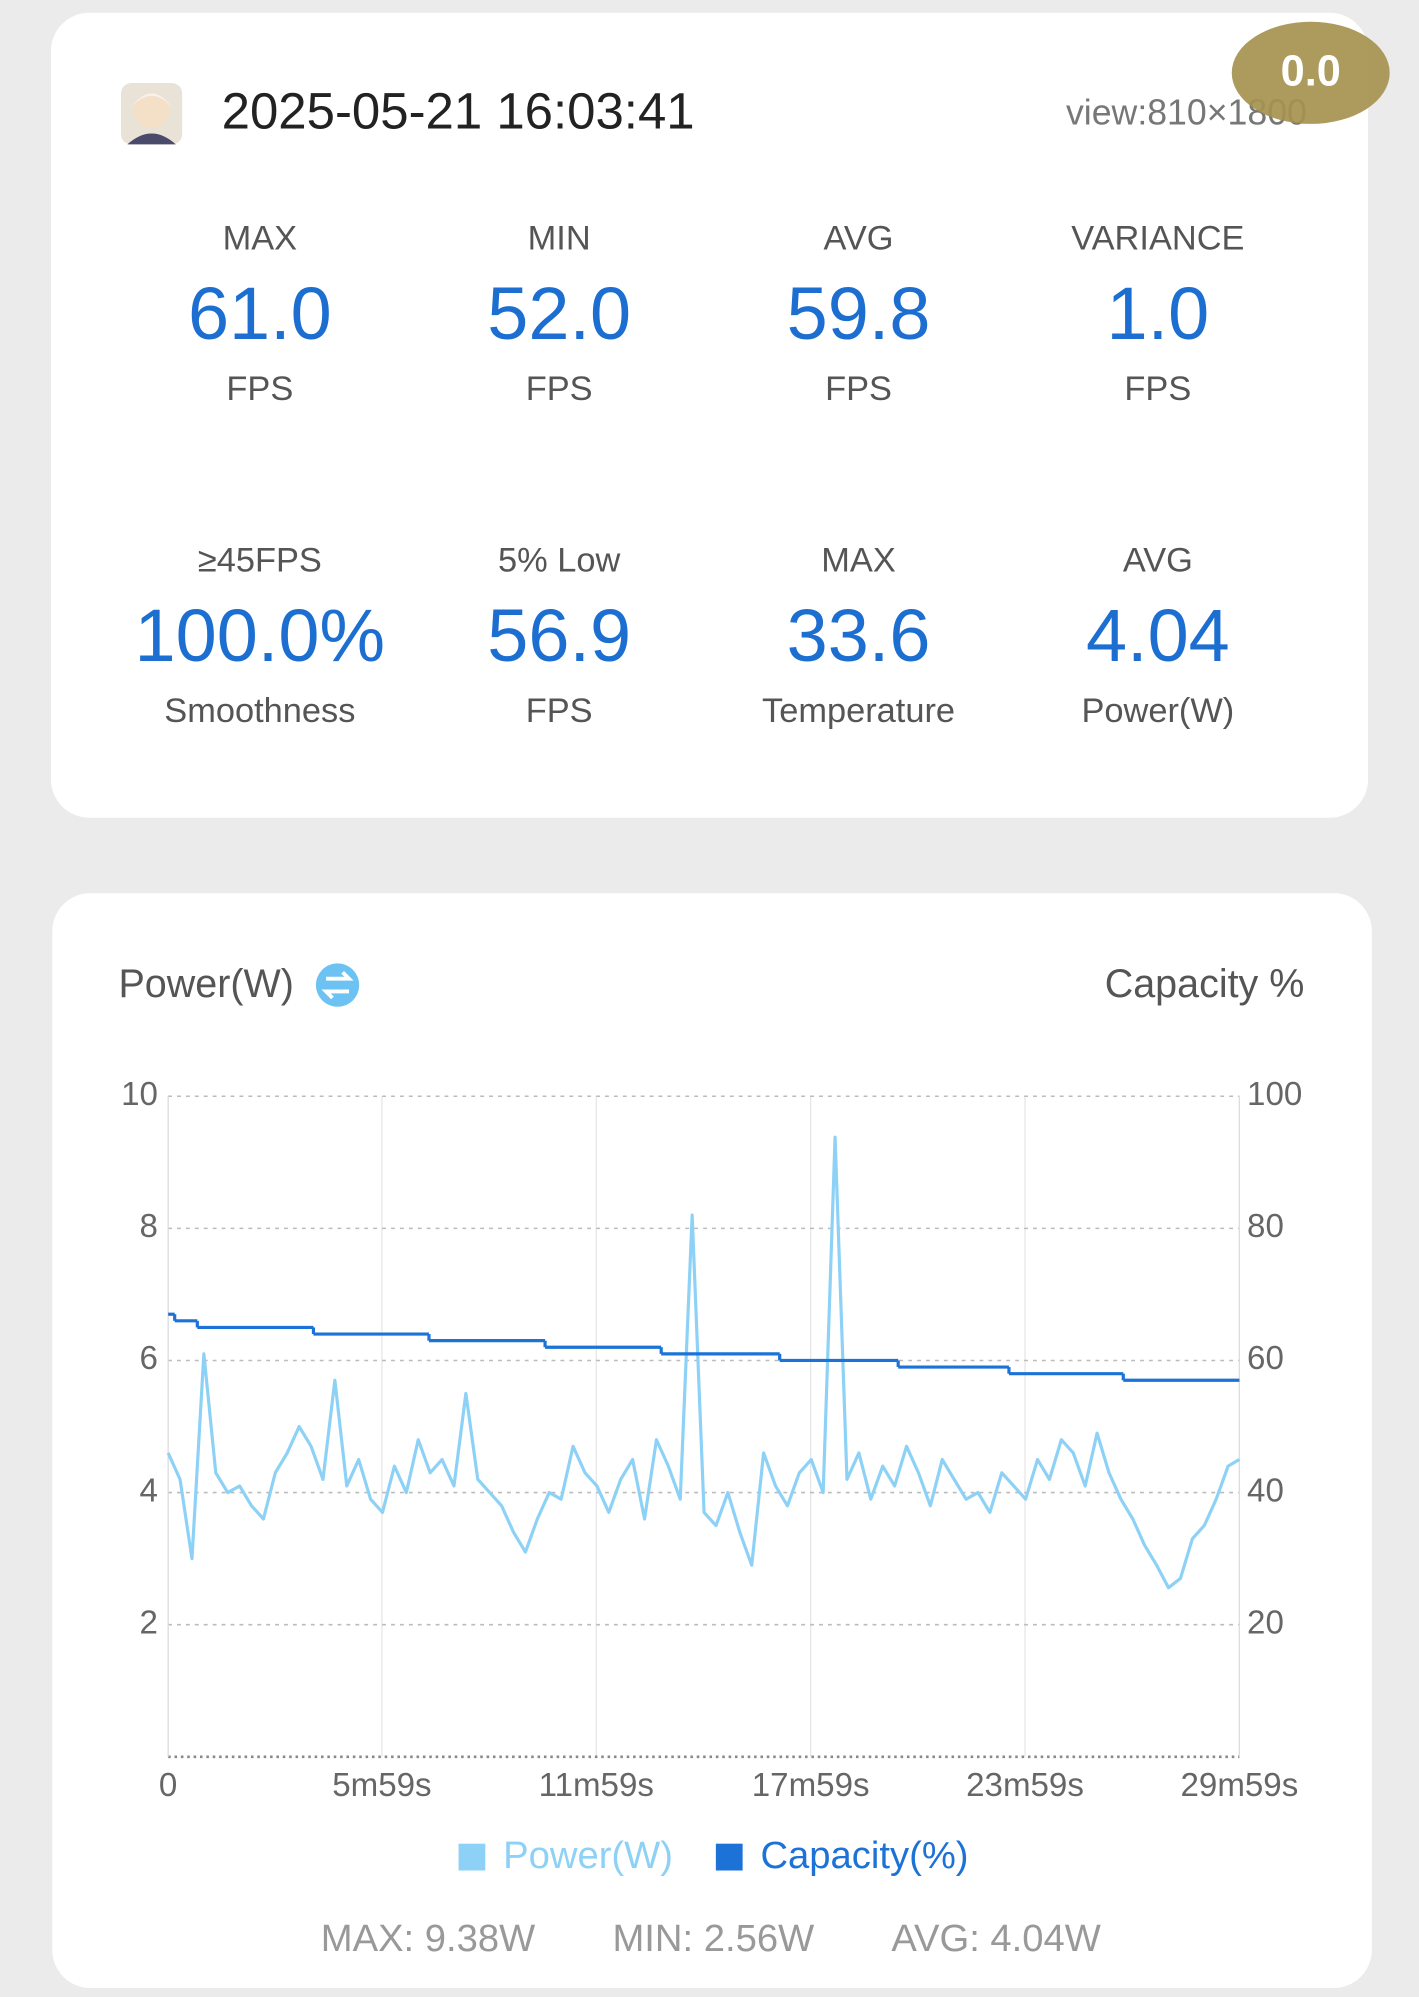 This screenshot has width=1419, height=1997. I want to click on icon-face, so click(151, 109).